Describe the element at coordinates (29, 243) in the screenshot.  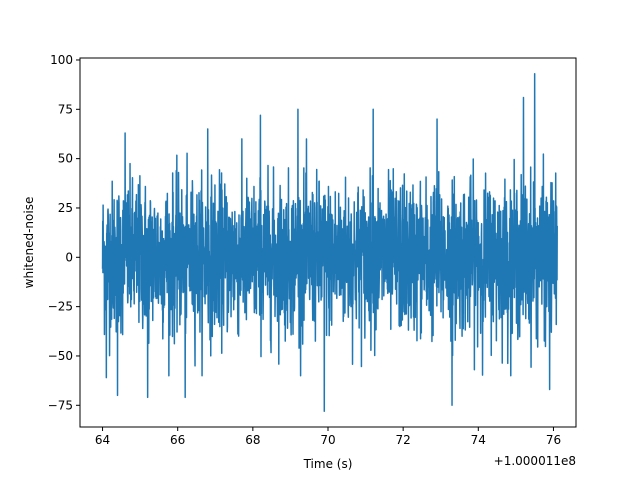
I see `y-axis-label: whitened-noise` at that location.